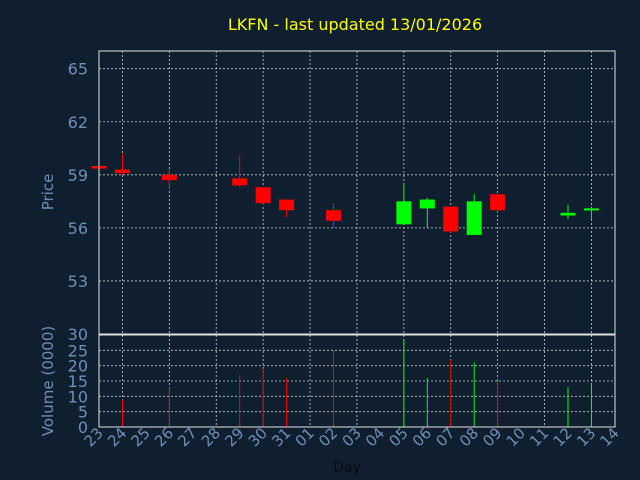 This screenshot has width=640, height=480. I want to click on volume-axis-label: Volume (0000), so click(48, 381).